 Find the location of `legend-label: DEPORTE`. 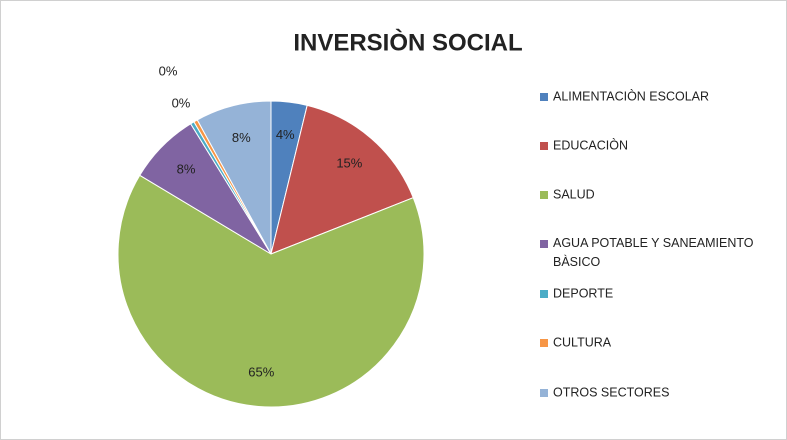

legend-label: DEPORTE is located at coordinates (583, 293).